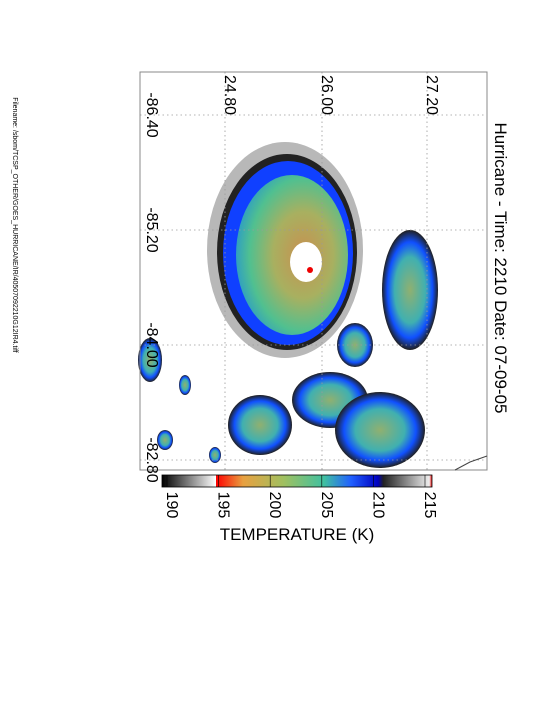  I want to click on colorbar-tick-label: 210, so click(377, 505).